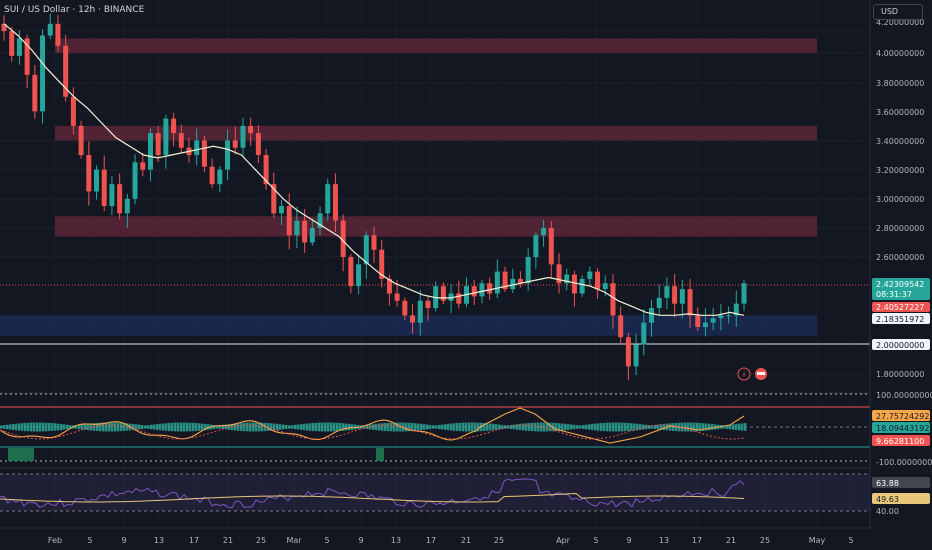 The width and height of the screenshot is (932, 550). I want to click on price-tick-label: 2.80000000, so click(900, 228).